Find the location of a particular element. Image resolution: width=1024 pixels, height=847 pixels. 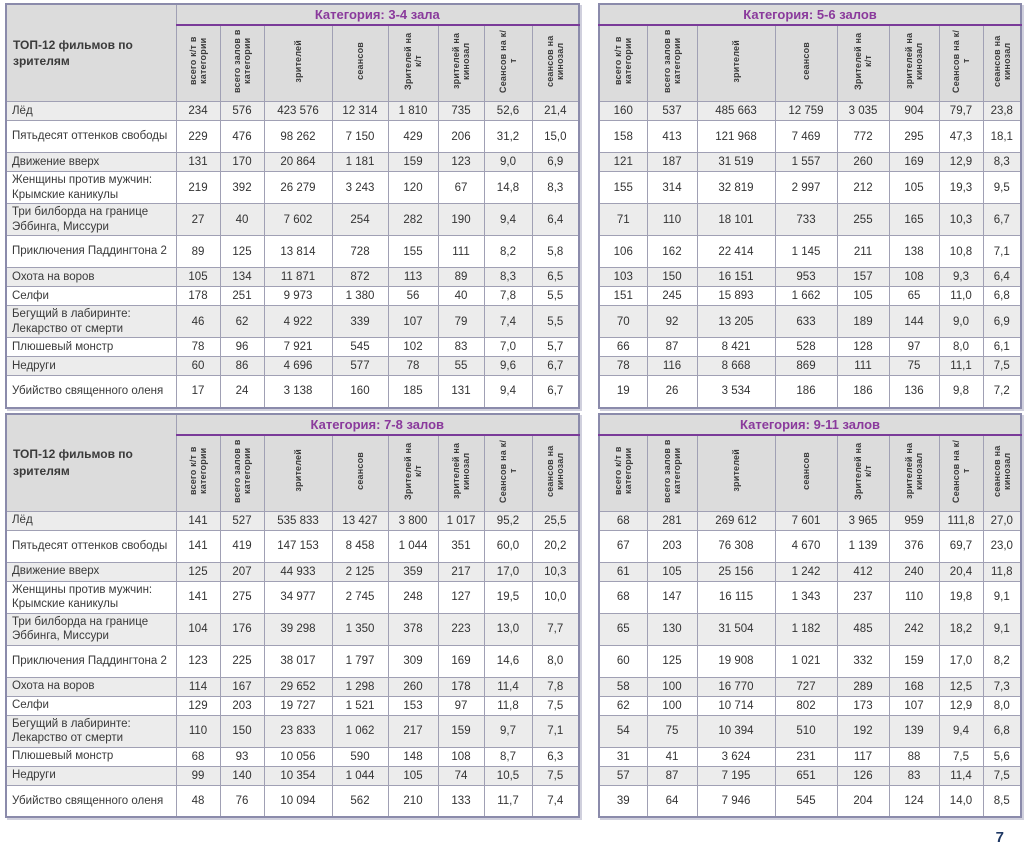

data-cell: 733 is located at coordinates (806, 219).